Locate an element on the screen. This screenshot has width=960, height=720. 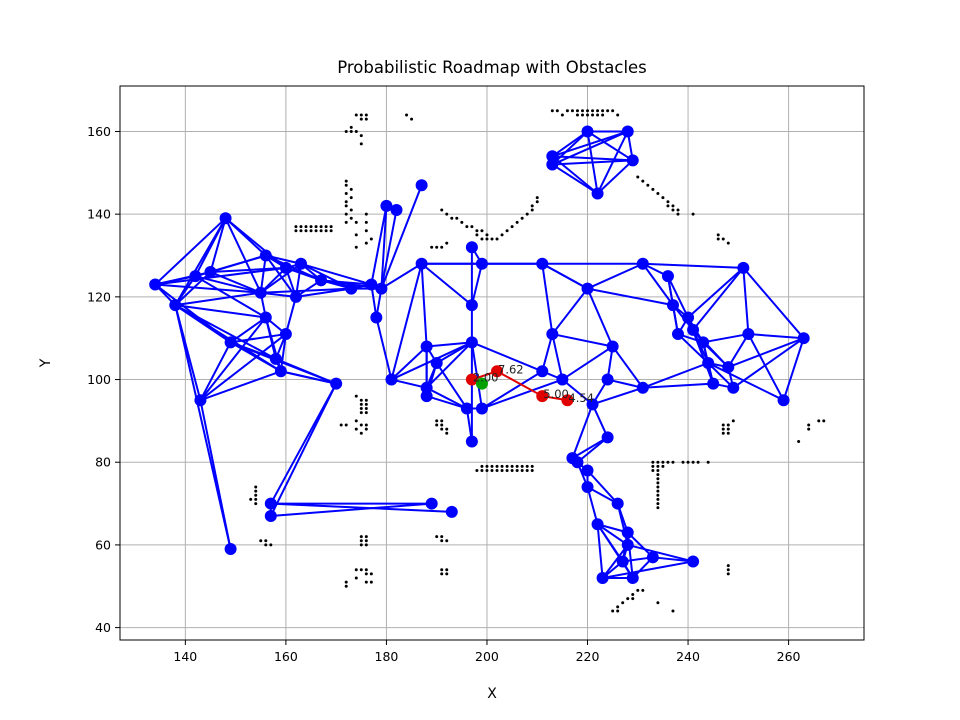
shortest-path is located at coordinates (519, 386).